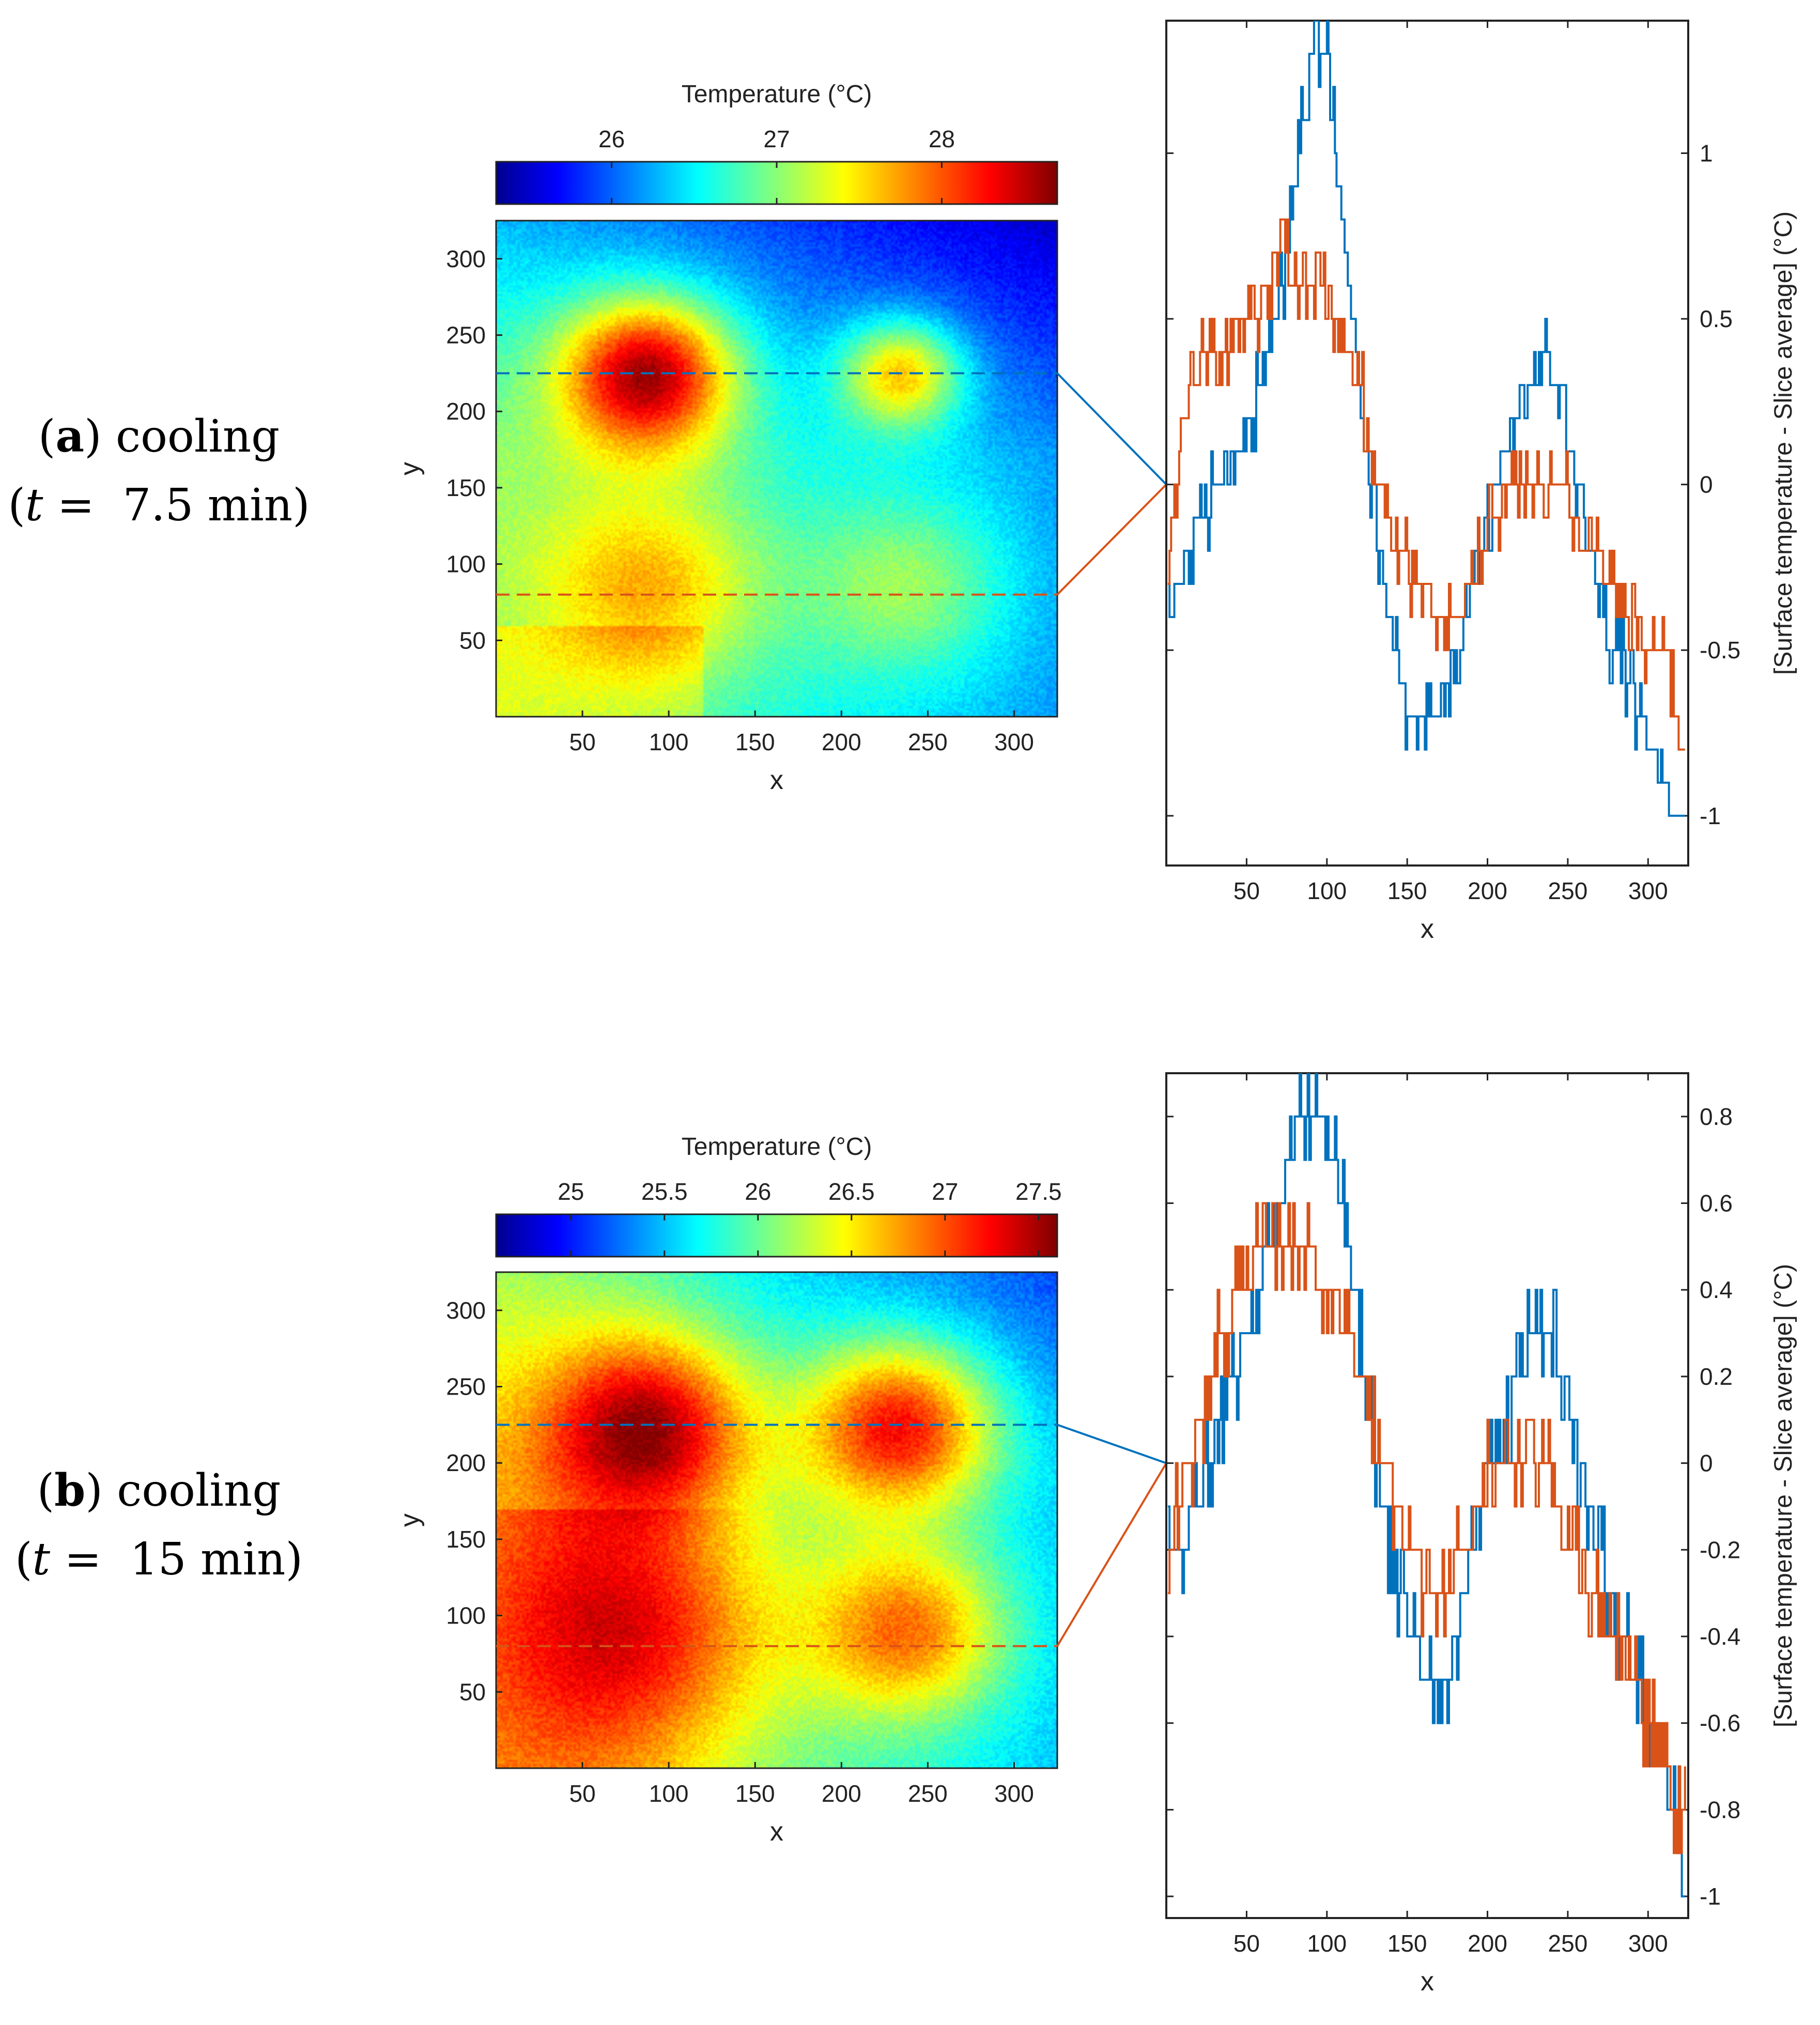  I want to click on profile-ytick-label: -0.5, so click(1720, 650).